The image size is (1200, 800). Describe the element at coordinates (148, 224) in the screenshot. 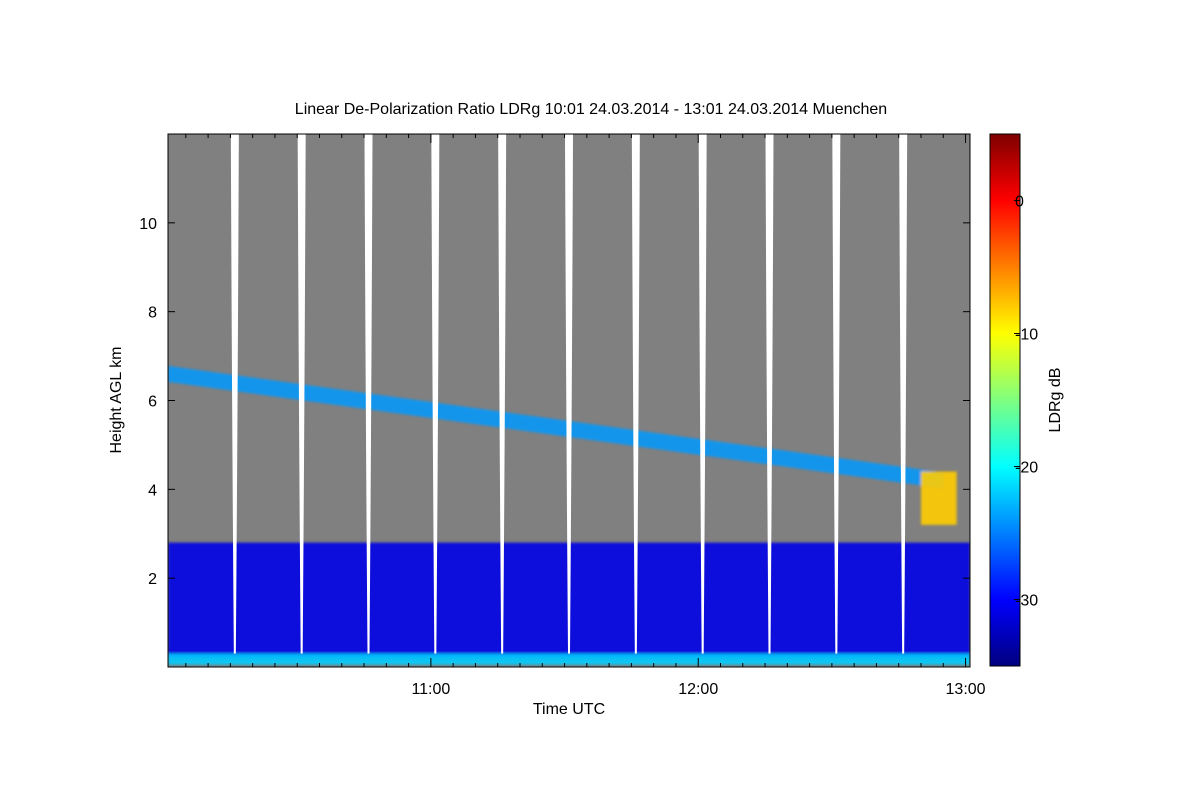

I see `y-tick-label: 10` at that location.